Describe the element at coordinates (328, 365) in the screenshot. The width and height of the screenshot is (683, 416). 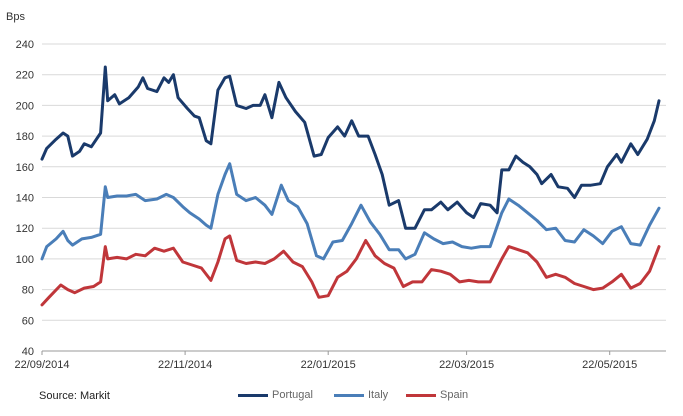
I see `x-tick-label: 22/01/2015` at that location.